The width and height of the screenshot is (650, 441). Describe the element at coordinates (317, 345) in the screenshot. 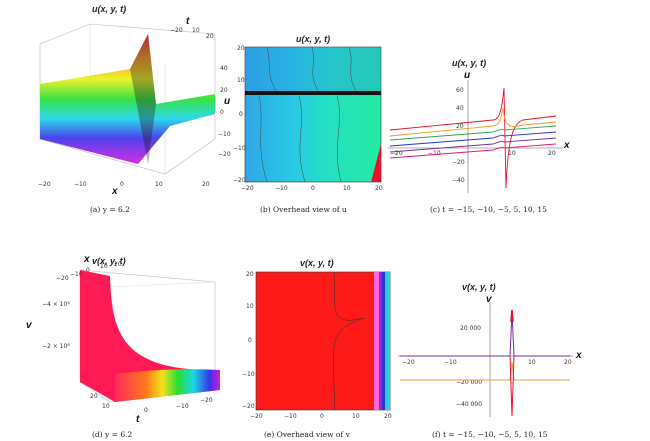

I see `panel-e-contour-plot: 20 10 0 −10 −20 −20 −10 0 10 20` at that location.